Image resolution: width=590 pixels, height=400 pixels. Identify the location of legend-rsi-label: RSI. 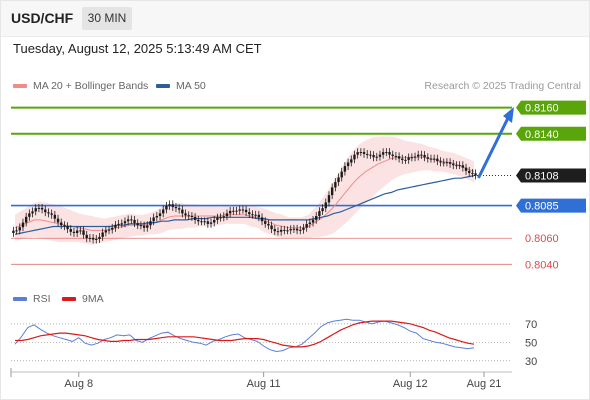
(42, 299).